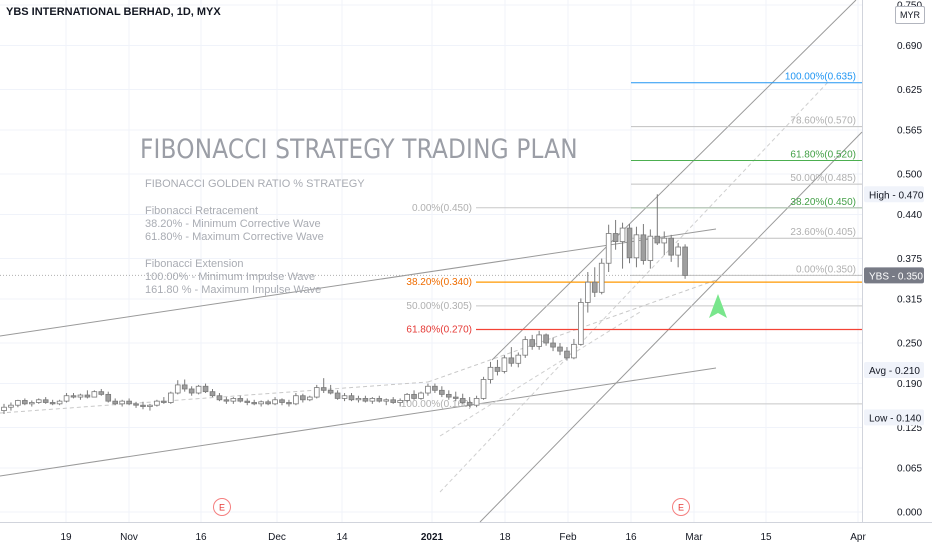  What do you see at coordinates (201, 537) in the screenshot?
I see `time-tick-label: 16` at bounding box center [201, 537].